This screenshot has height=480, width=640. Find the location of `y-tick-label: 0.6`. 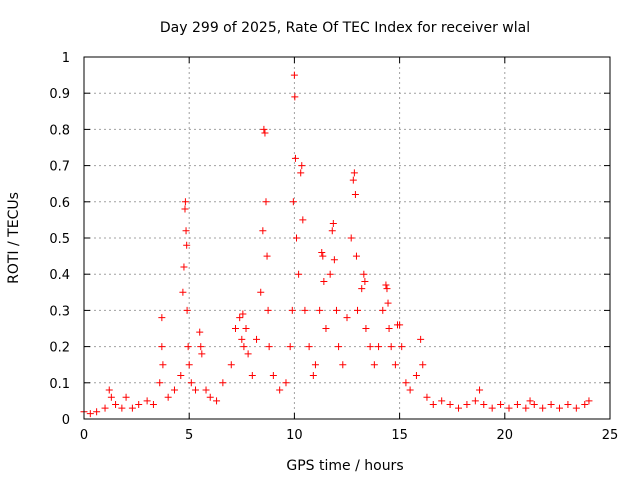

y-tick-label: 0.6 is located at coordinates (59, 203).